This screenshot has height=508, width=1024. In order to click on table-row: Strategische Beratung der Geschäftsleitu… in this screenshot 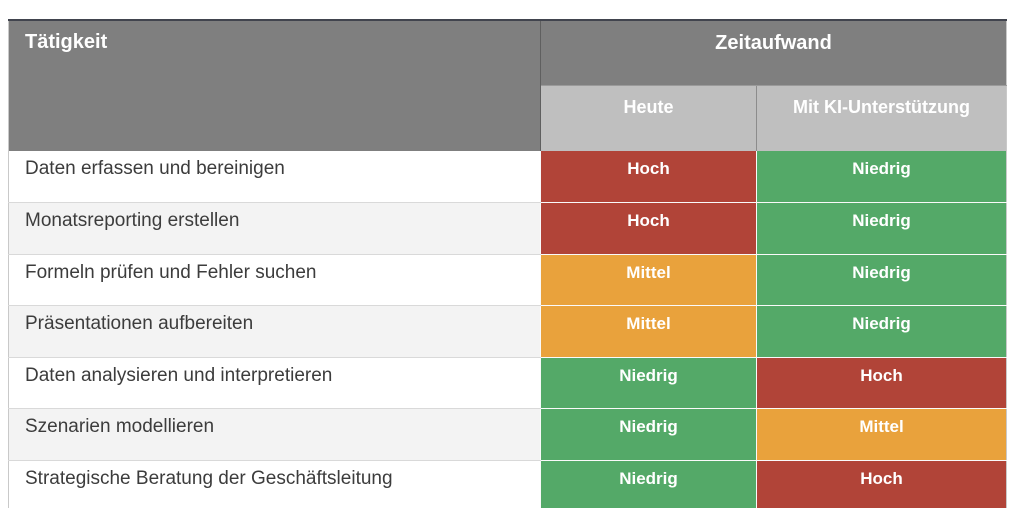, I will do `click(507, 484)`.